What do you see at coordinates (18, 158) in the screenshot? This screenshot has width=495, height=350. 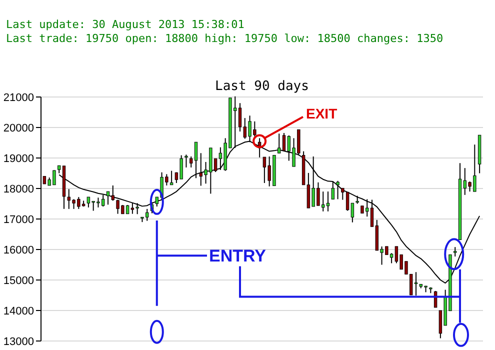 I see `y-tick-label: 19000` at bounding box center [18, 158].